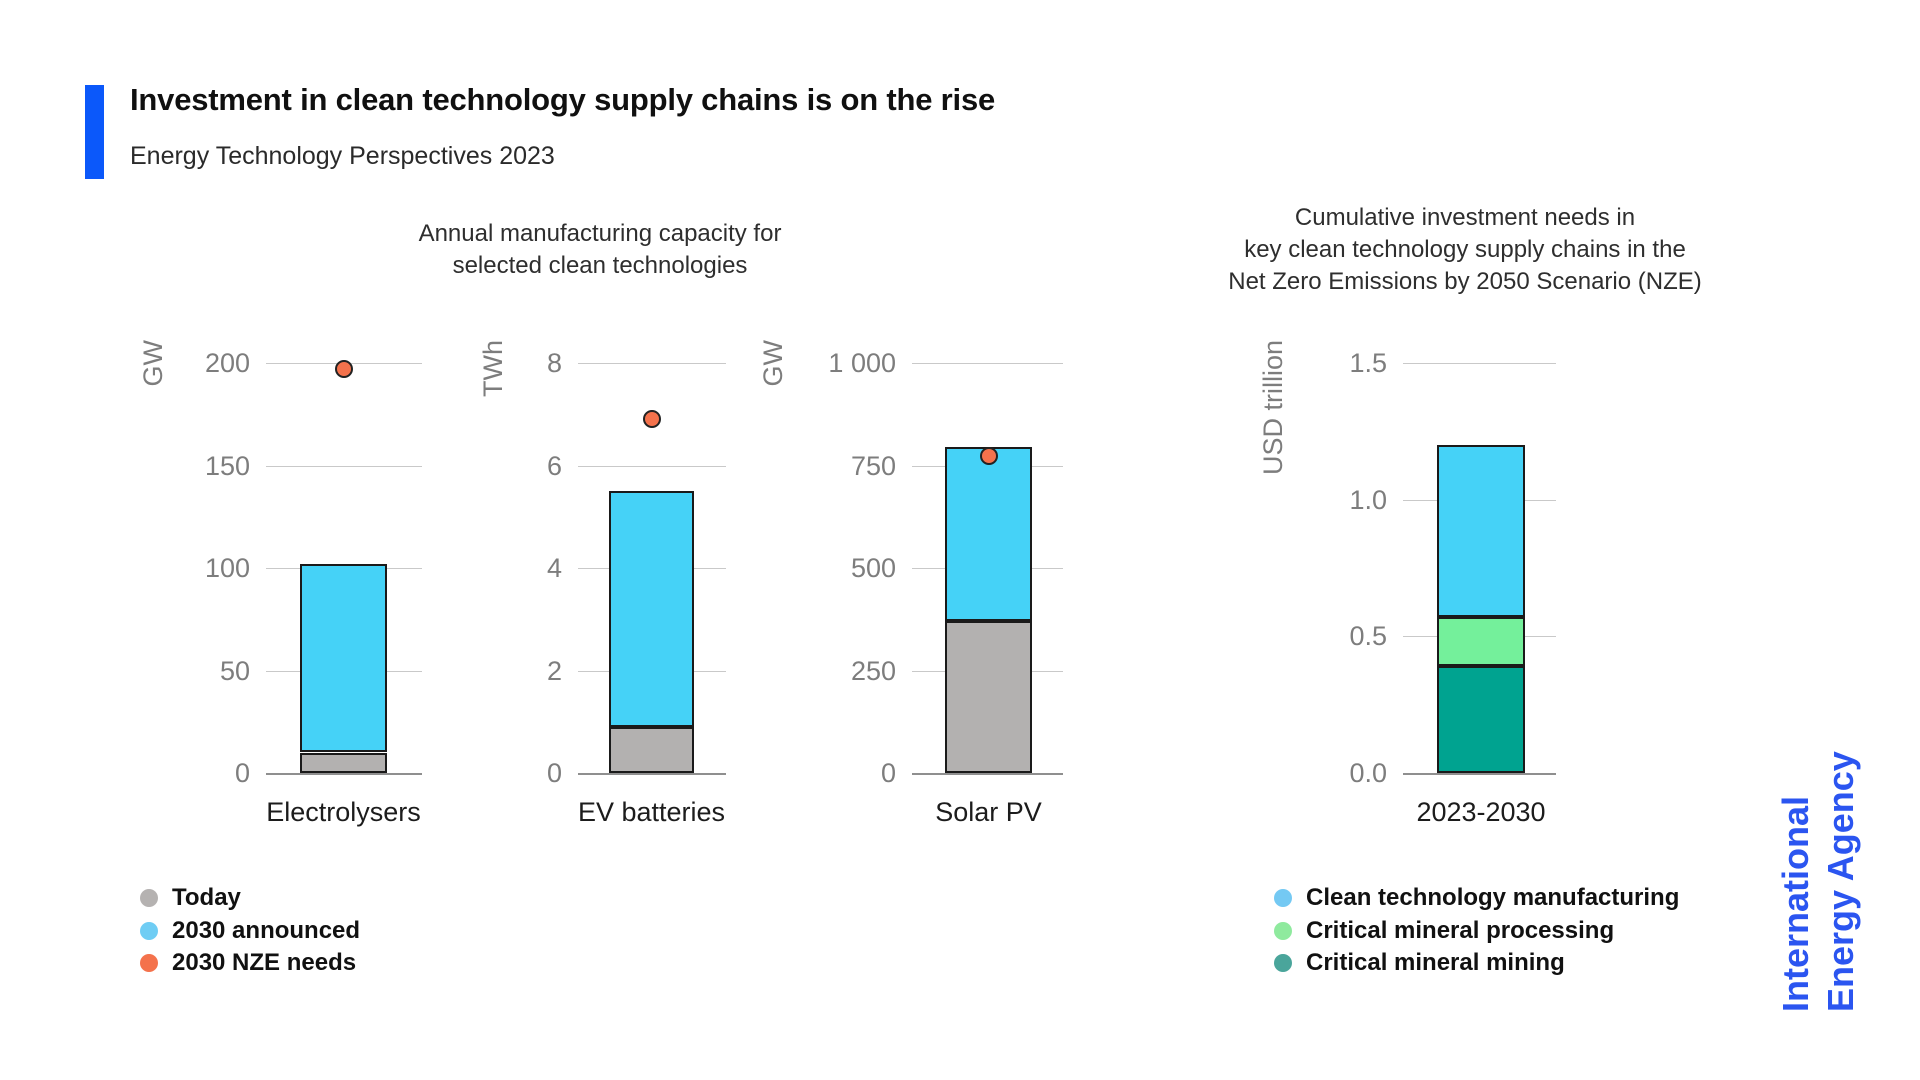  What do you see at coordinates (600, 233) in the screenshot?
I see `chart-title-line: Annual manufacturing capacity for` at bounding box center [600, 233].